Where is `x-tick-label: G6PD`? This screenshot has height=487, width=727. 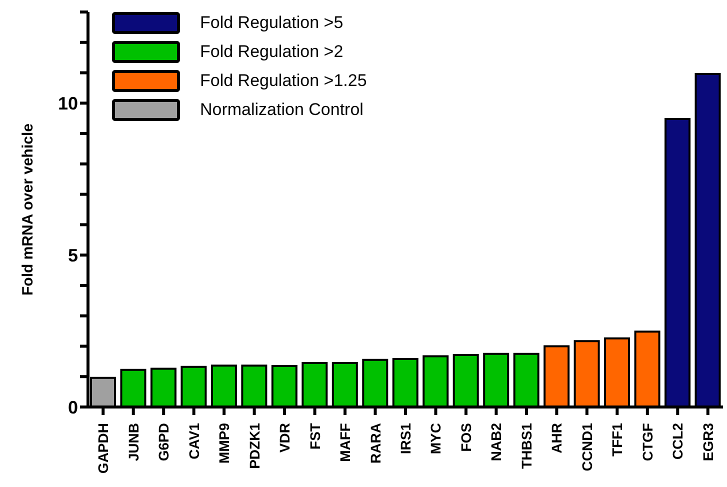
x-tick-label: G6PD is located at coordinates (164, 442).